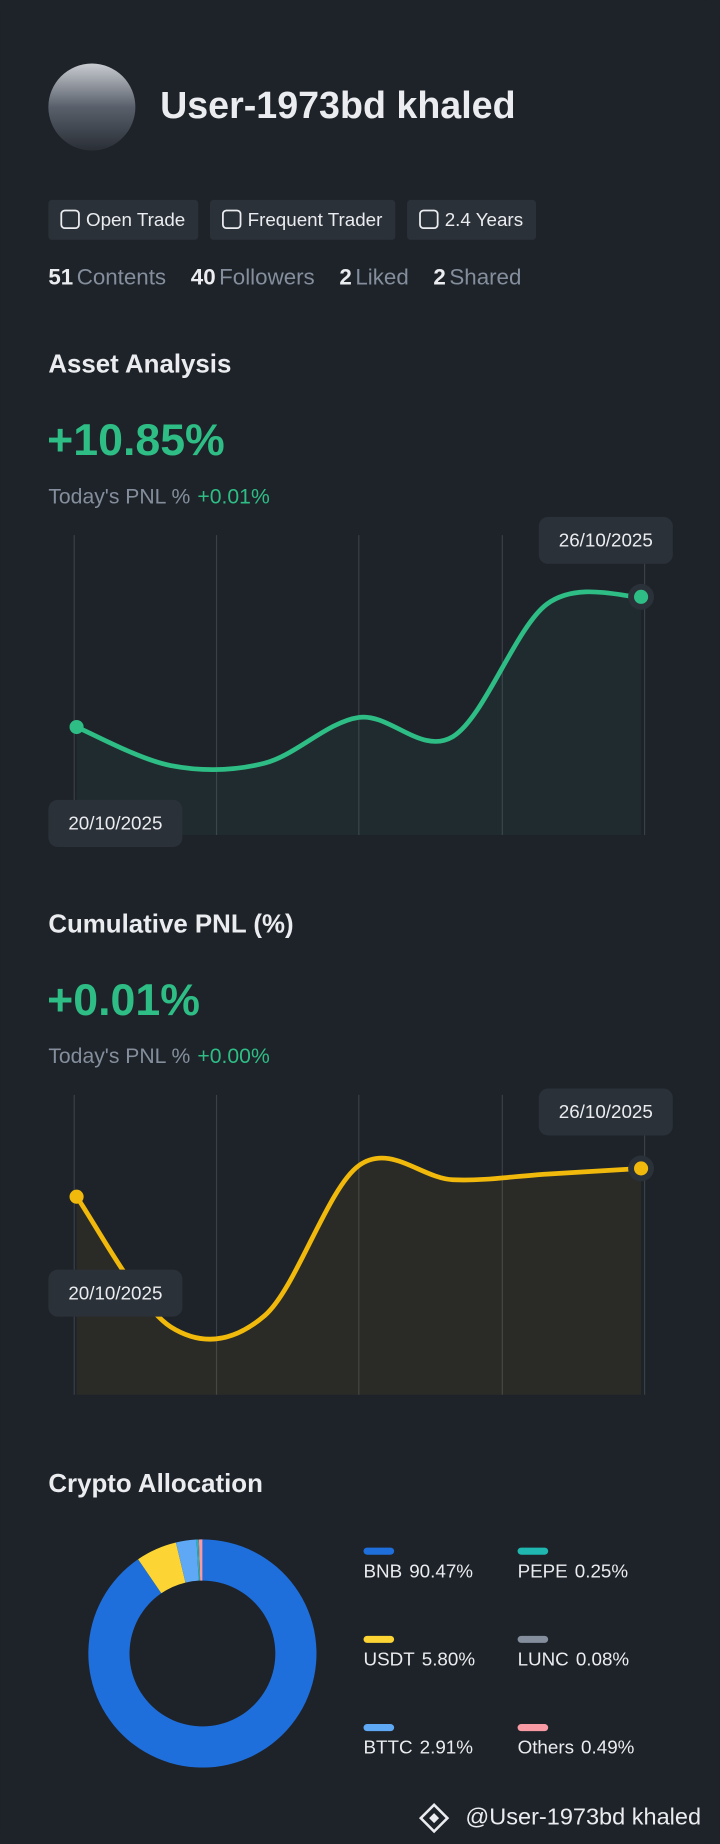 The height and width of the screenshot is (1844, 720). What do you see at coordinates (267, 277) in the screenshot?
I see `stat-label: Followers` at bounding box center [267, 277].